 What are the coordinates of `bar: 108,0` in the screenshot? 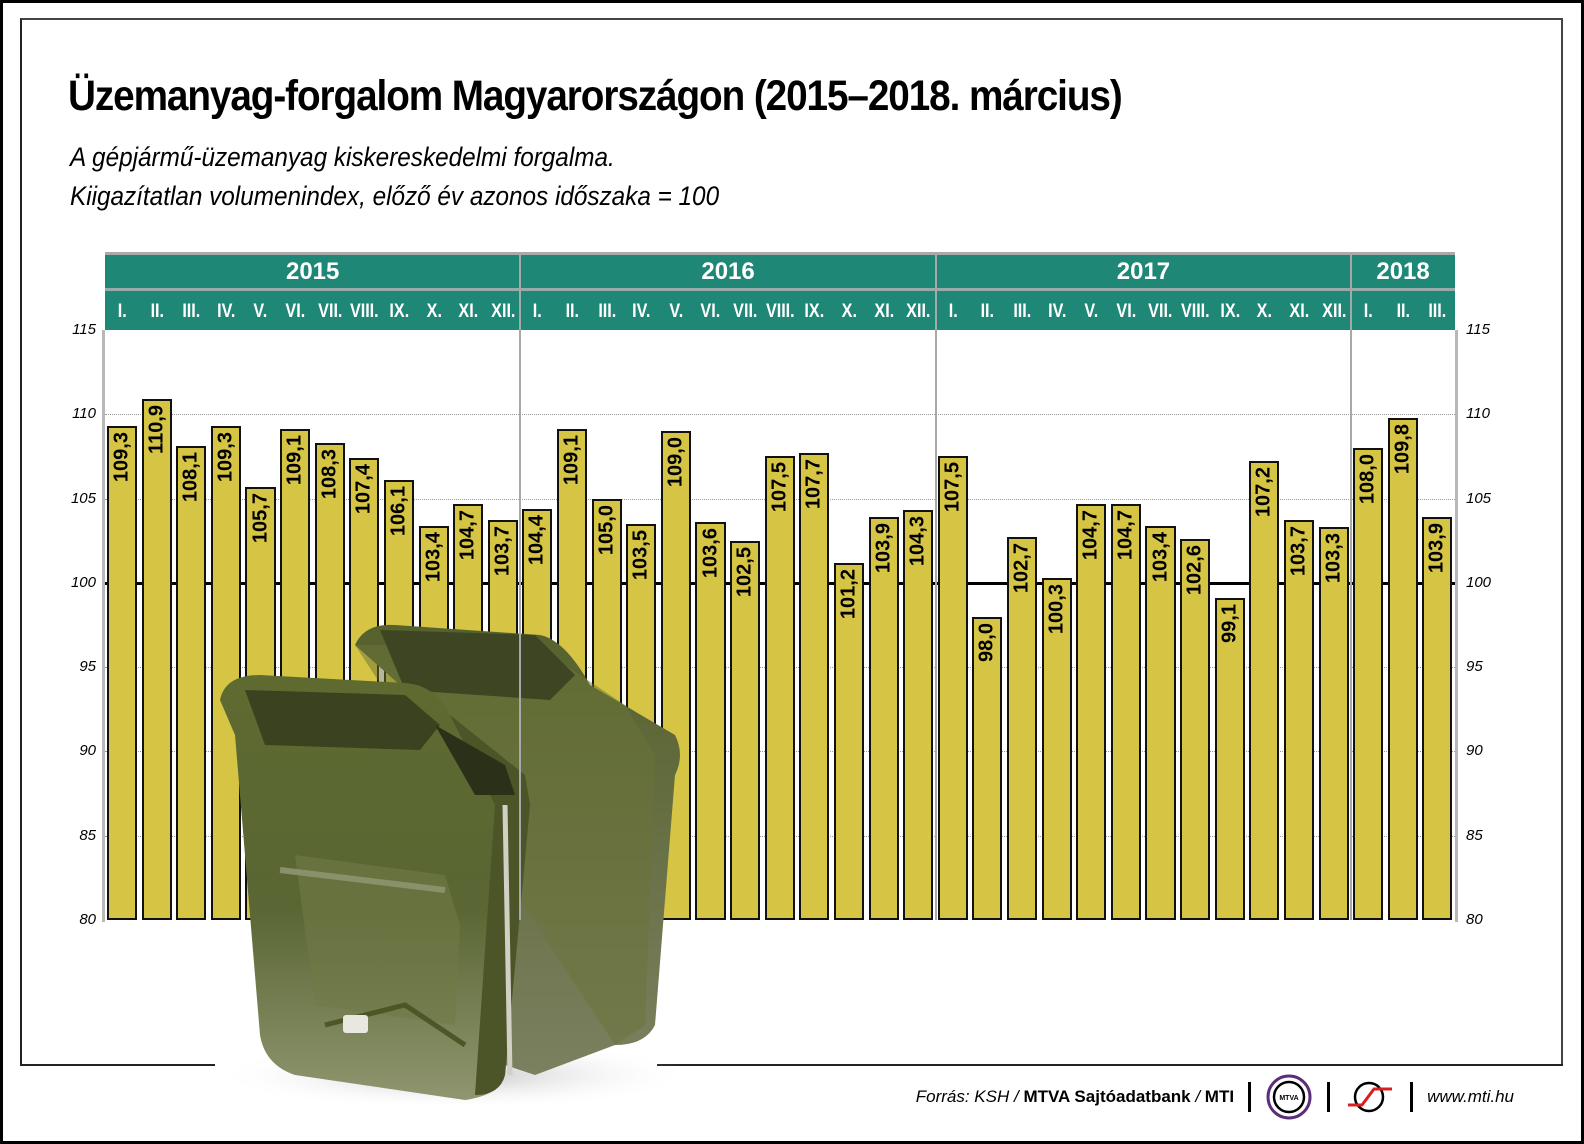 It's located at (1368, 684).